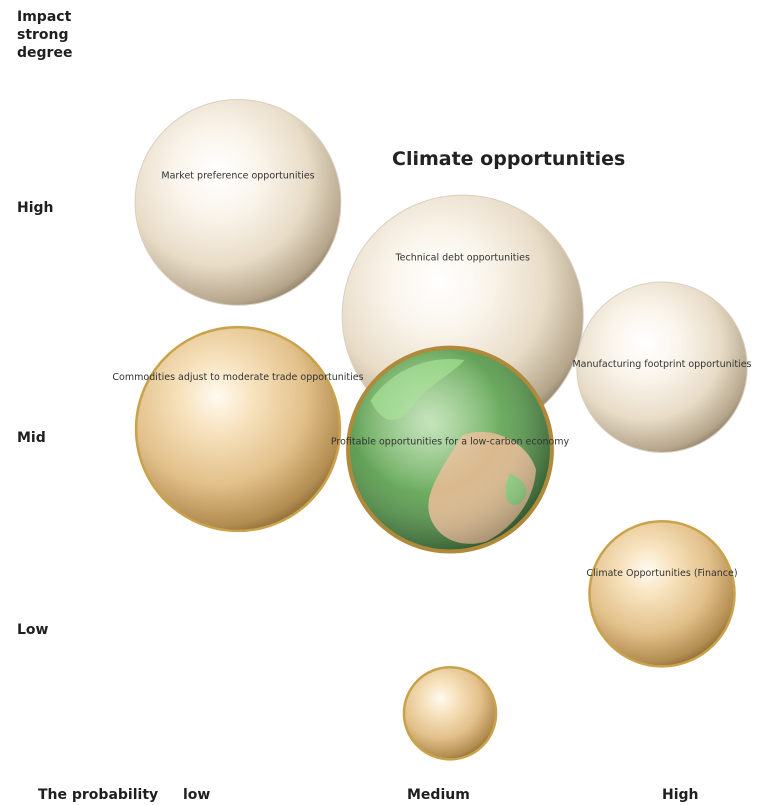 This screenshot has width=763, height=805. Describe the element at coordinates (680, 795) in the screenshot. I see `x-level-high: High` at that location.